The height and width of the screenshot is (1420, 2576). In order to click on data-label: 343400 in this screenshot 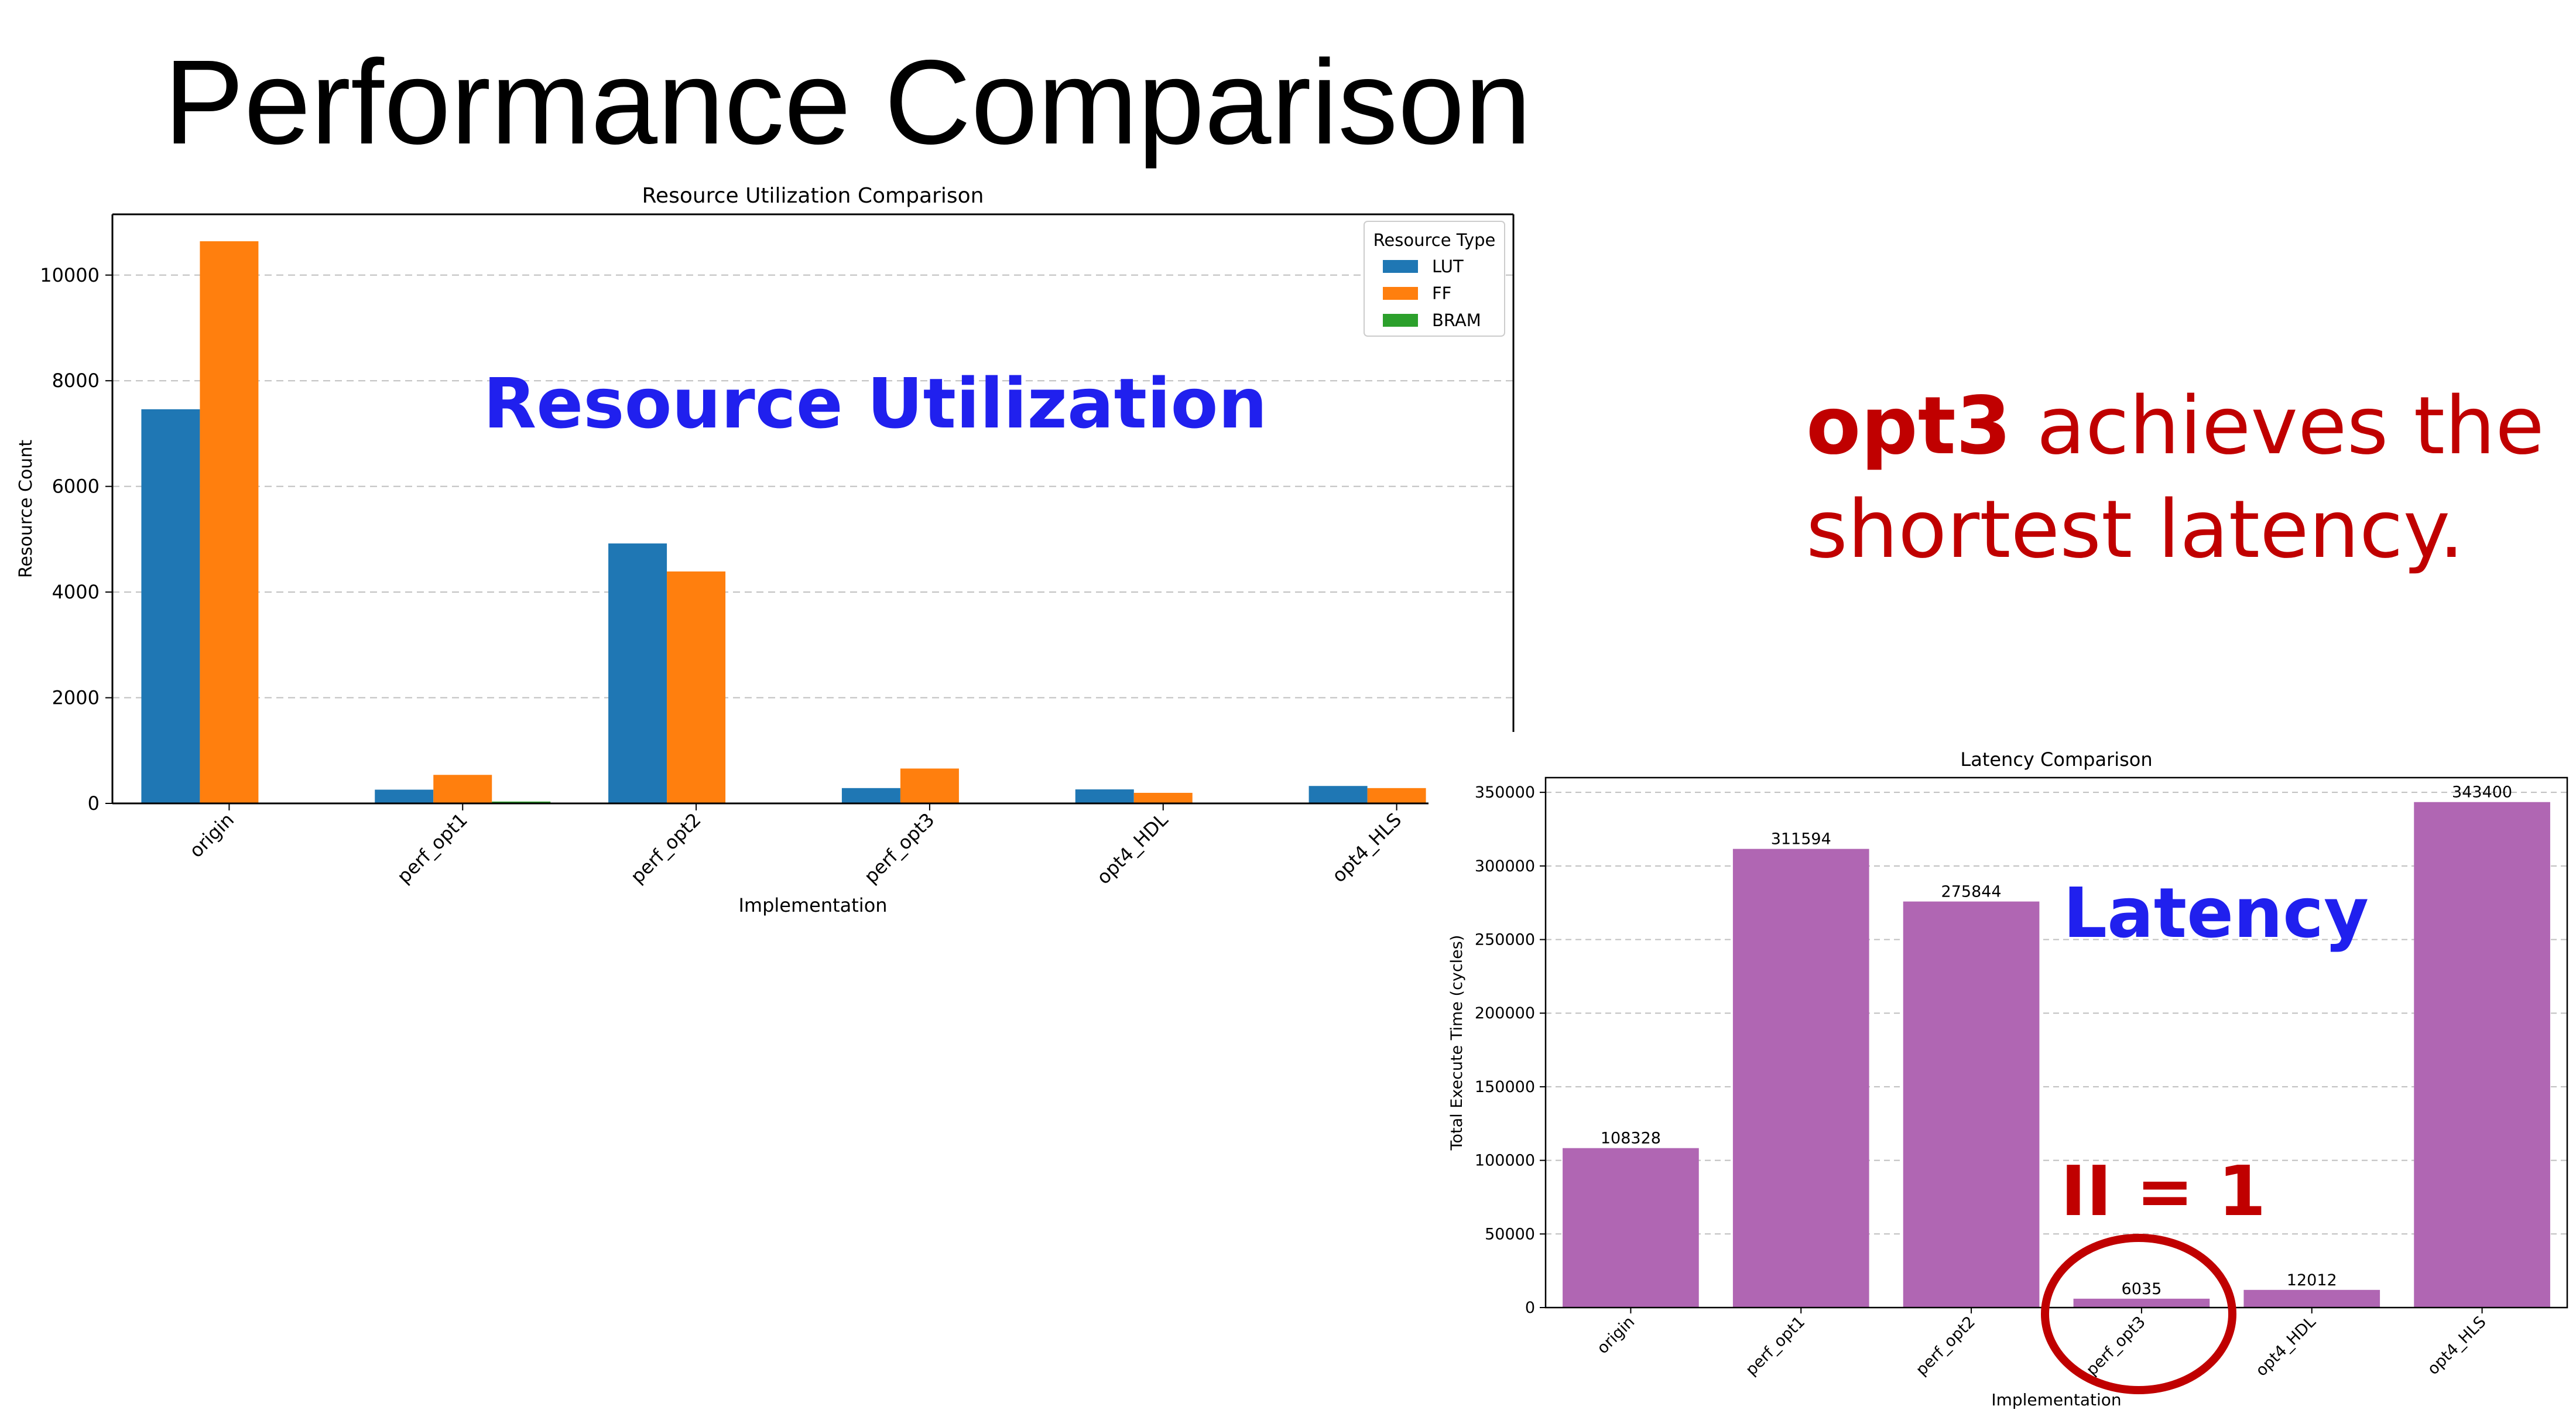, I will do `click(2482, 793)`.